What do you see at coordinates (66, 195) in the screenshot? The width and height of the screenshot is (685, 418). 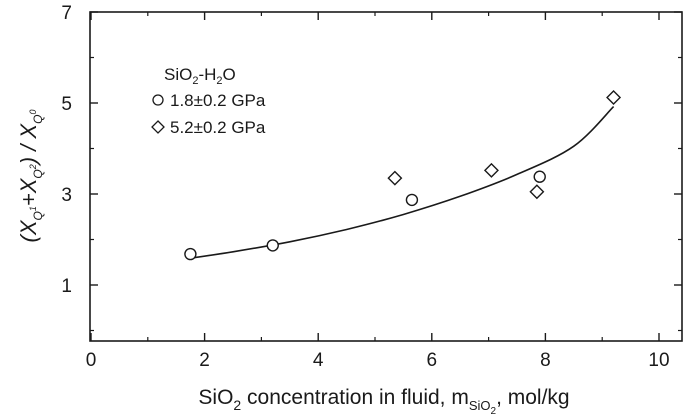 I see `y-tick-label: 3` at bounding box center [66, 195].